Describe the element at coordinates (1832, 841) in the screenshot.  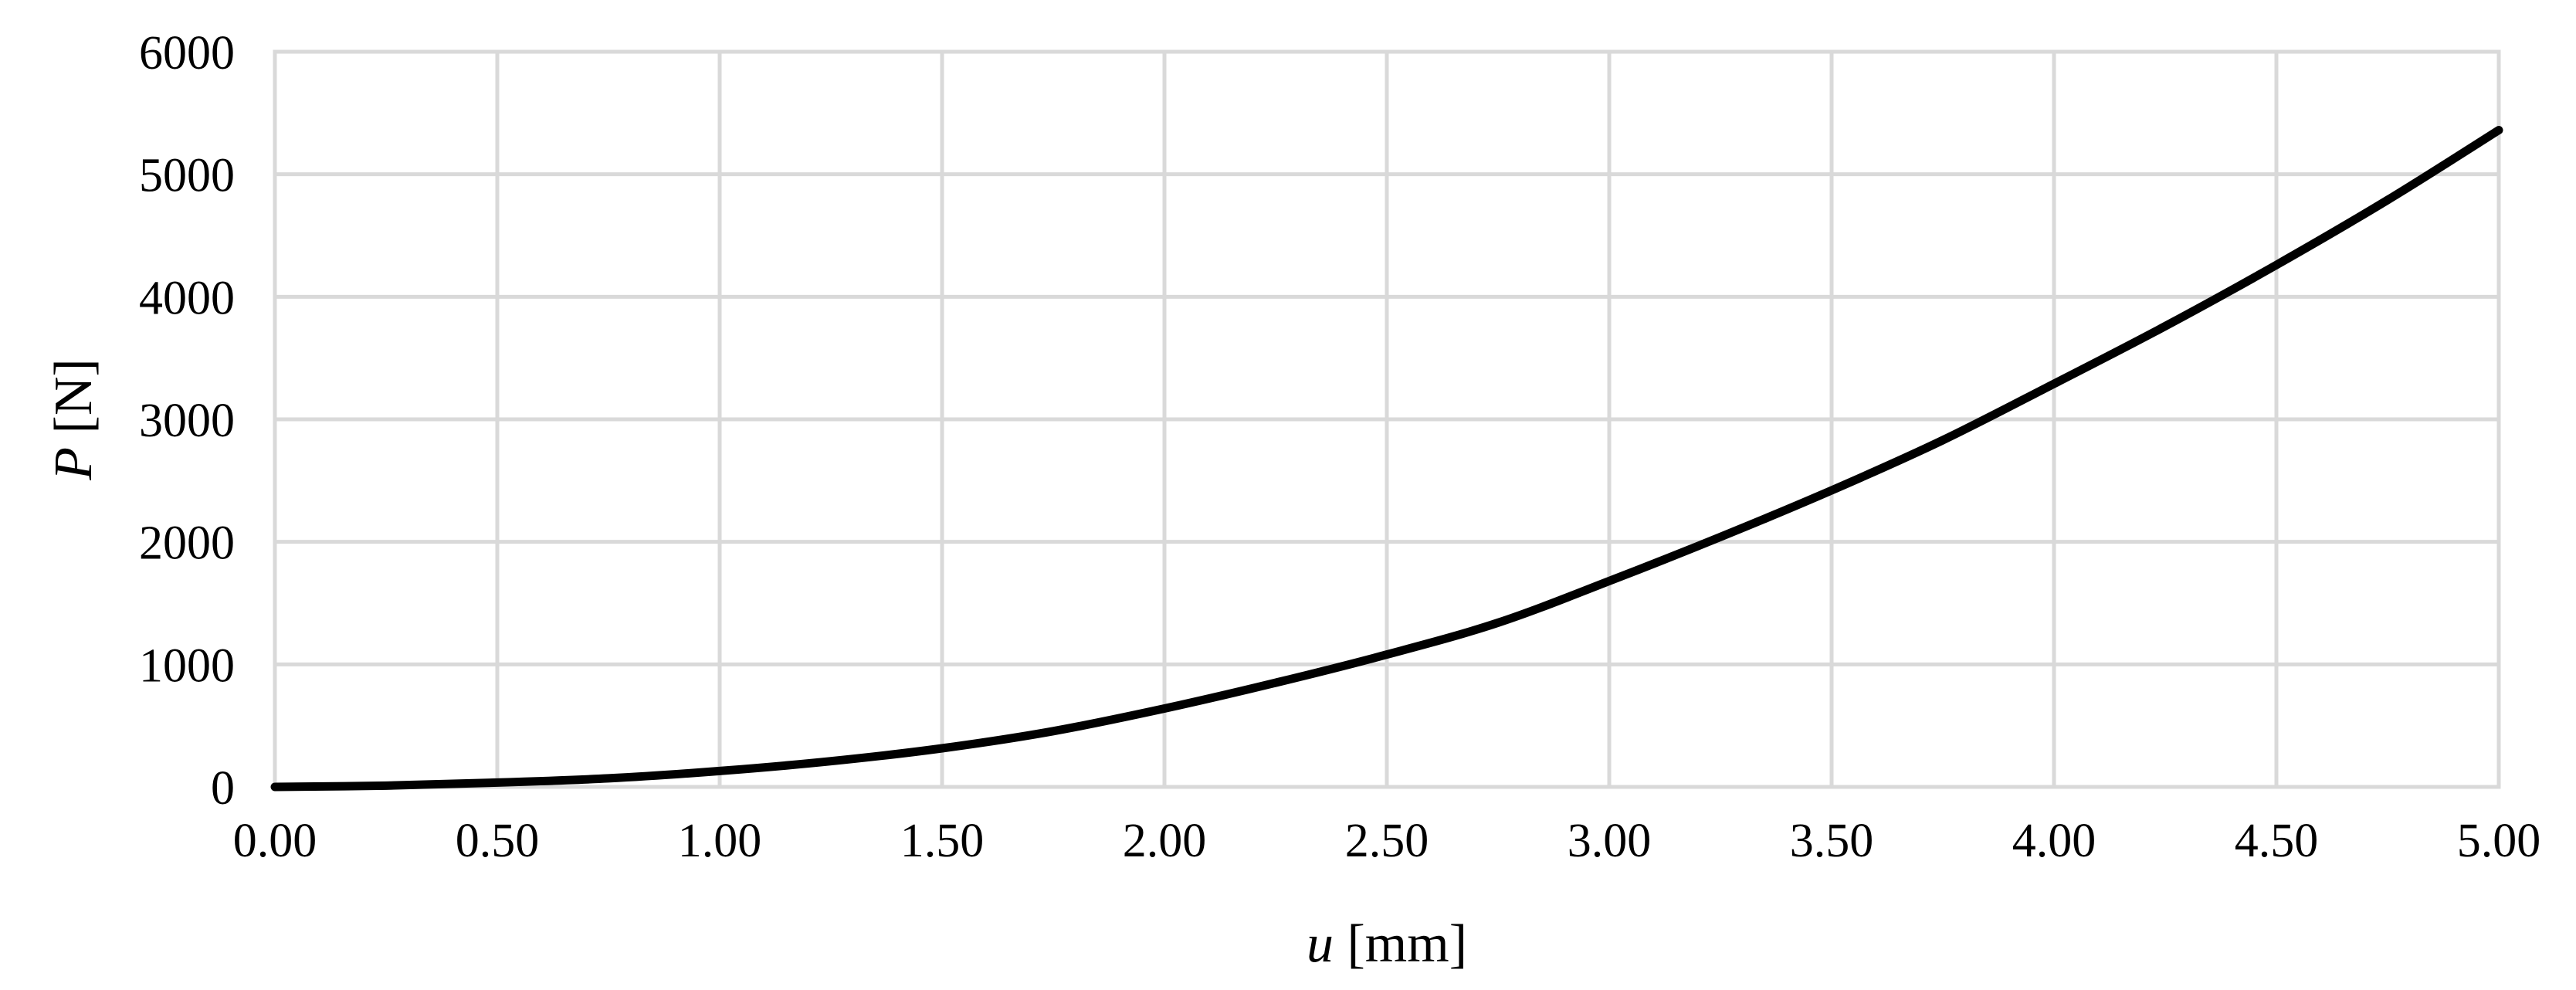
I see `x-tick-label: 3.50` at that location.